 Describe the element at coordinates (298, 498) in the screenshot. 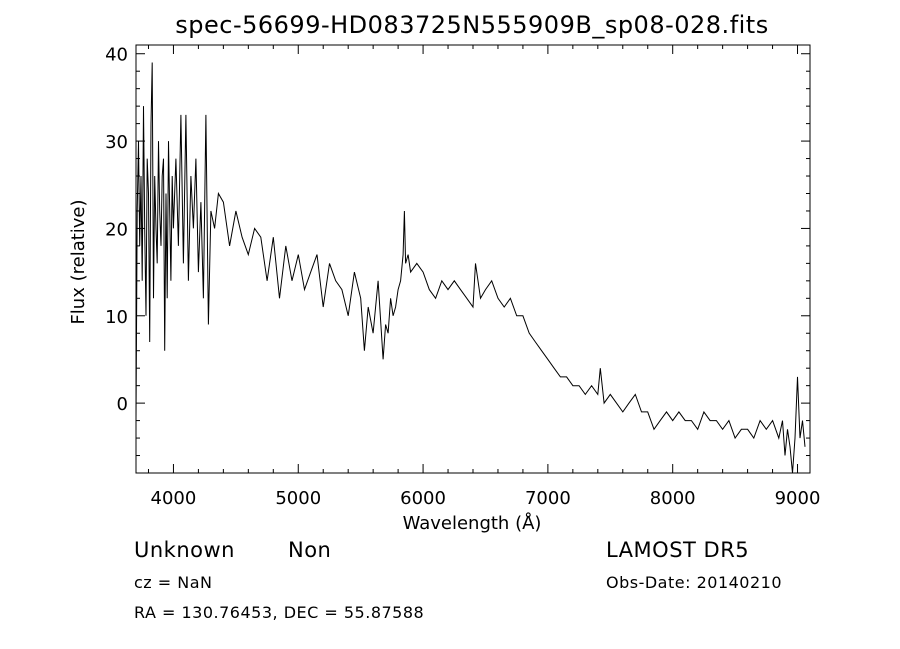

I see `x-tick-label: 5000` at that location.